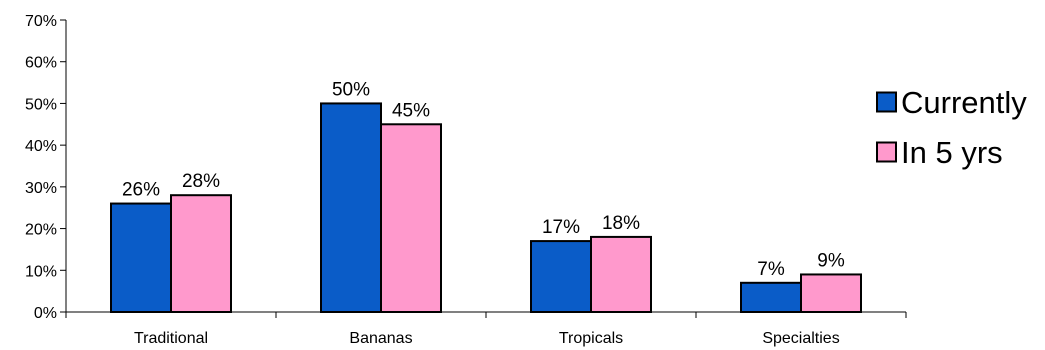 The image size is (1045, 350). Describe the element at coordinates (380, 338) in the screenshot. I see `x-tick-label: Bananas` at that location.